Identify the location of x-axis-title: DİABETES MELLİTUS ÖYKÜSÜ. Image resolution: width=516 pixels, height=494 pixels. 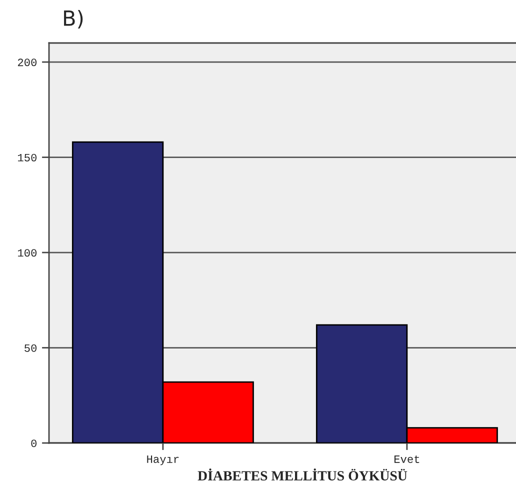
(303, 474).